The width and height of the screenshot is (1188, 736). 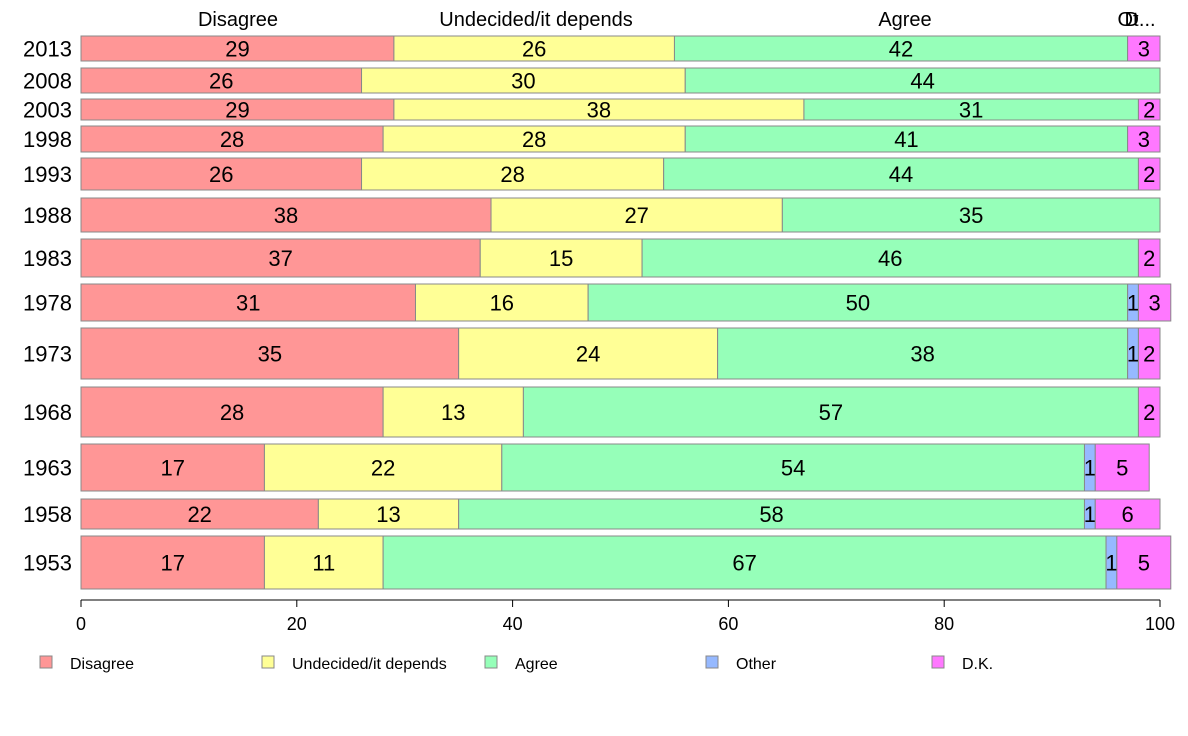 I want to click on data-label-1998-undecided-it-depends: 28, so click(x=534, y=139).